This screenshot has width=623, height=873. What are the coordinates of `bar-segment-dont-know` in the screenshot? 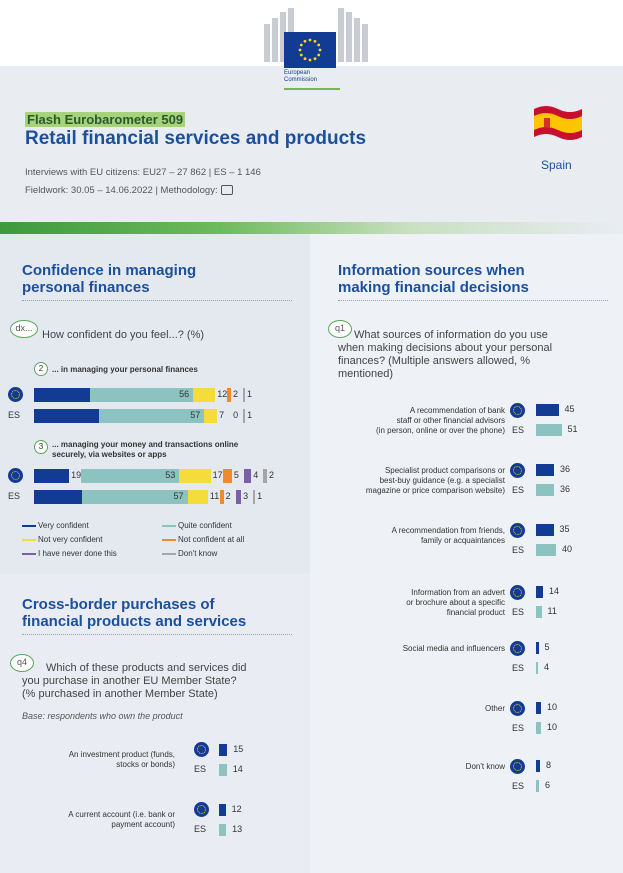 It's located at (254, 497).